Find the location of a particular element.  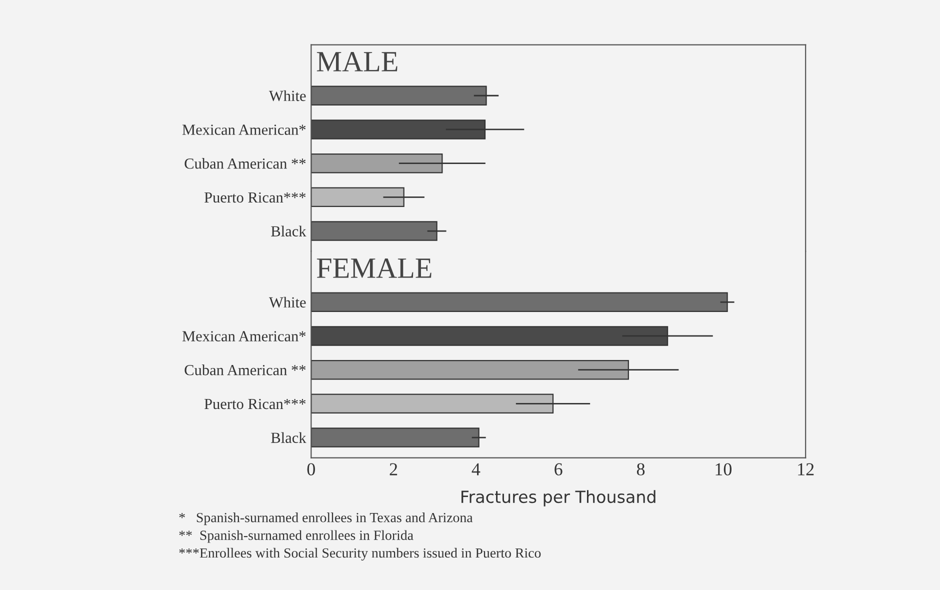

x-tick-label: 12 is located at coordinates (806, 469).